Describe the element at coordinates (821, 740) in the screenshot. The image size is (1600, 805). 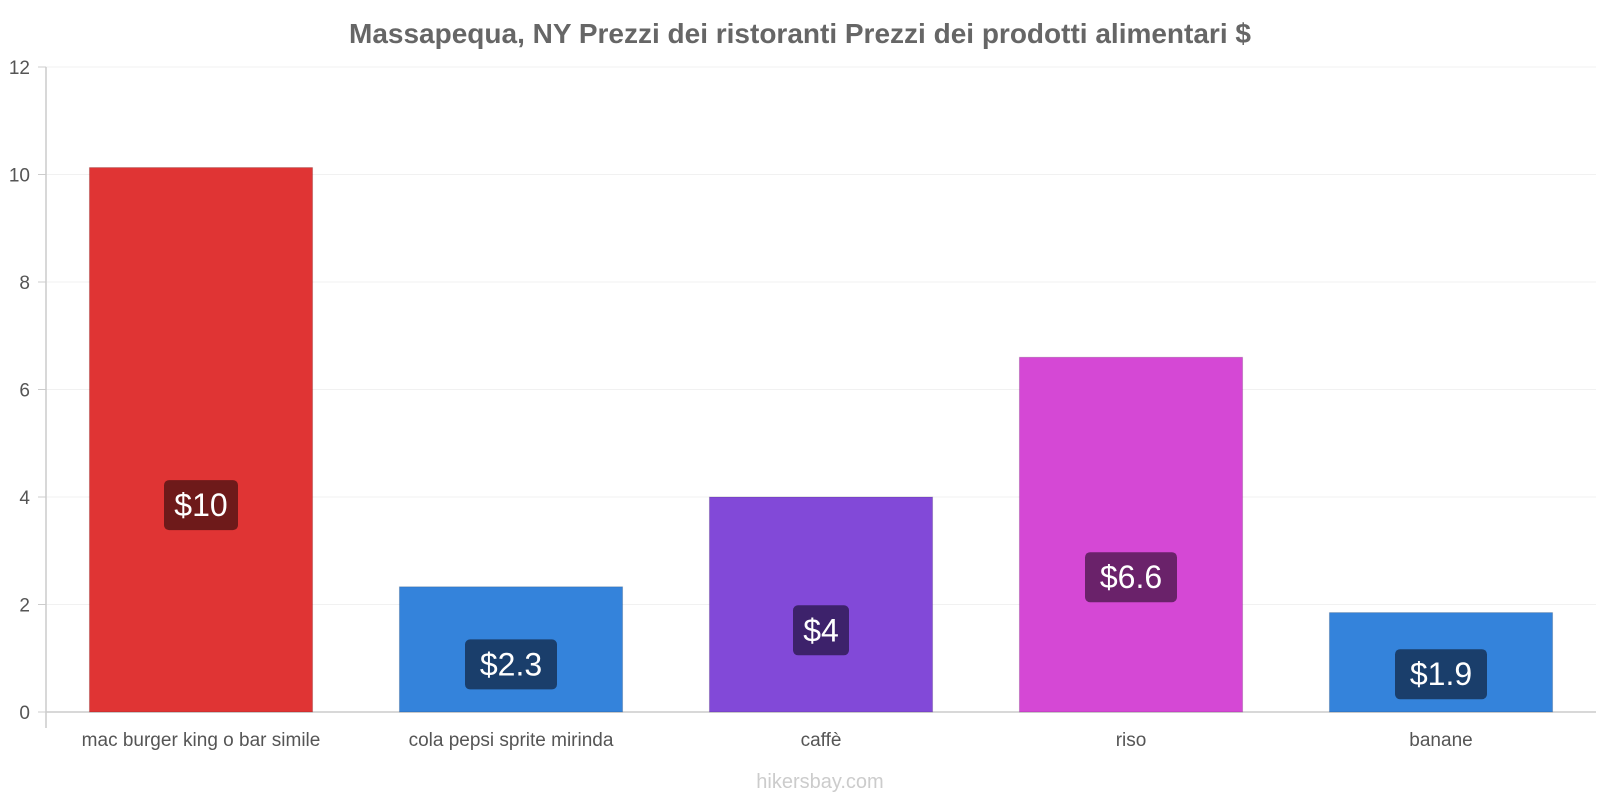
I see `x-tick-label: caffè` at that location.